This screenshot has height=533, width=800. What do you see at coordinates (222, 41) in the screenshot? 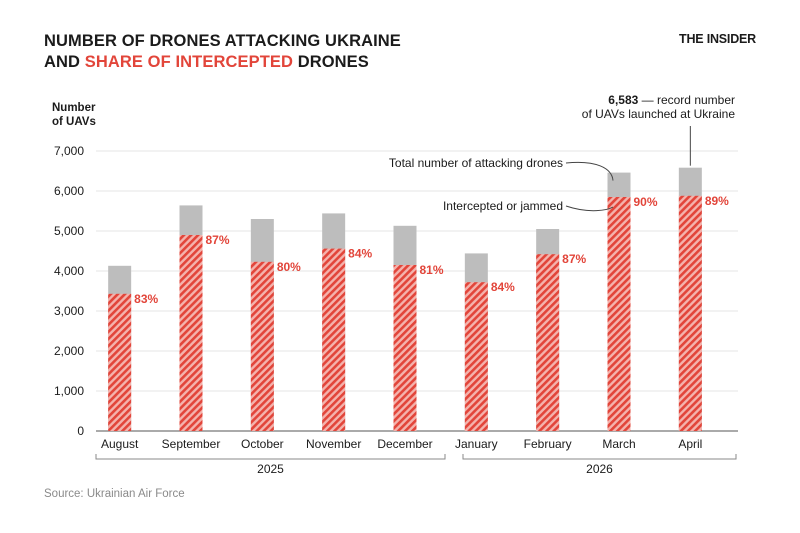
I see `title-line-1: NUMBER OF DRONES ATTACKING UKRAINE` at bounding box center [222, 41].